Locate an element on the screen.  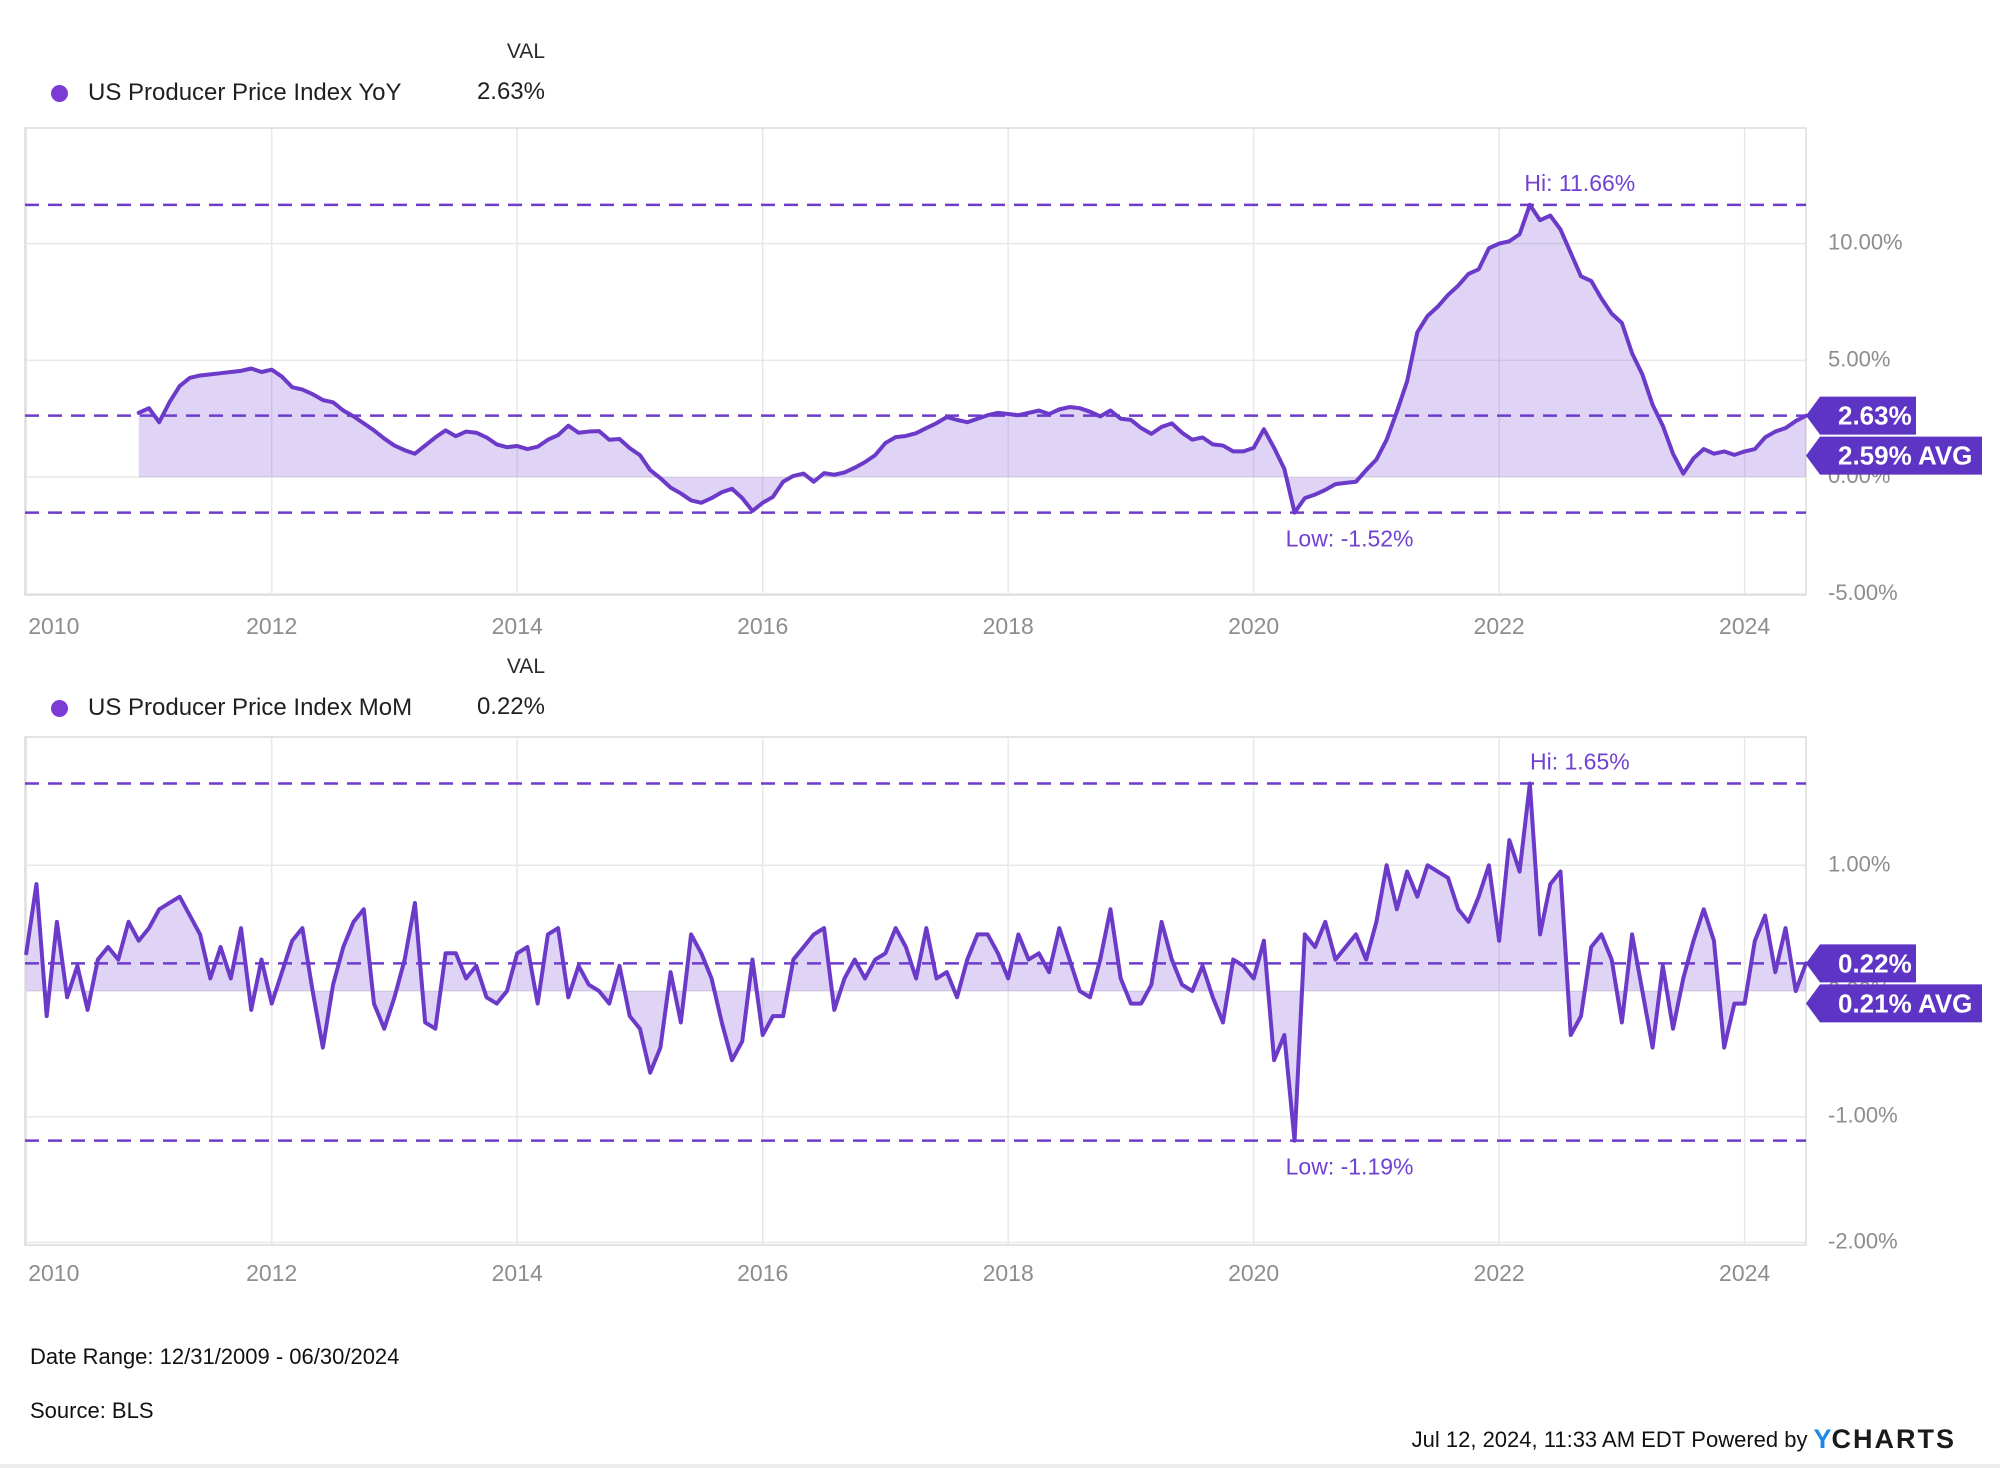
ycharts-logo: YCHARTS is located at coordinates (1884, 1439).